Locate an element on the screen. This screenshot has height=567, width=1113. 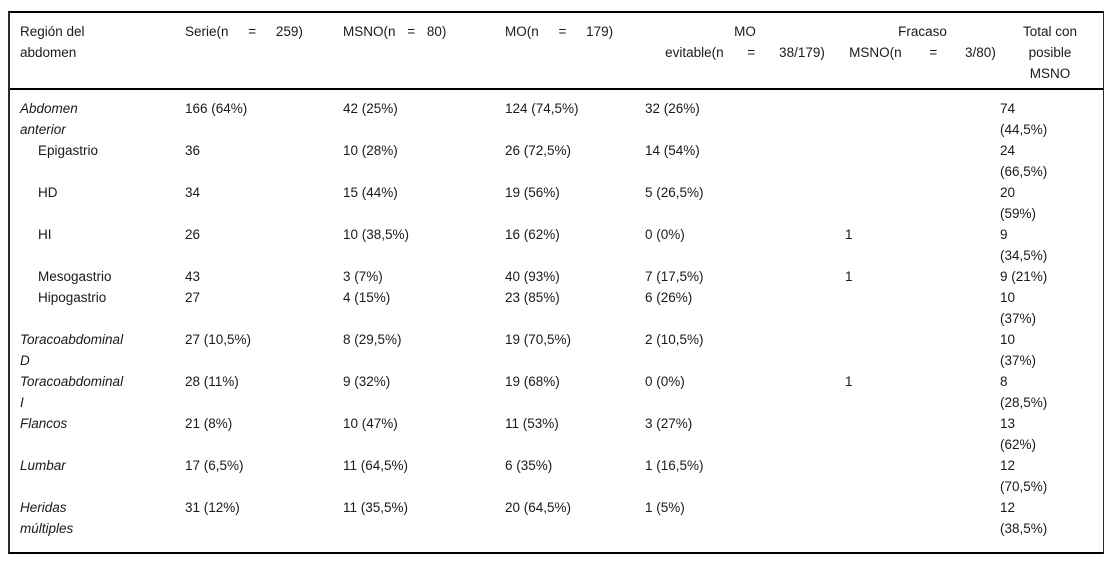
cell-mo: 19 (68%) is located at coordinates (532, 381).